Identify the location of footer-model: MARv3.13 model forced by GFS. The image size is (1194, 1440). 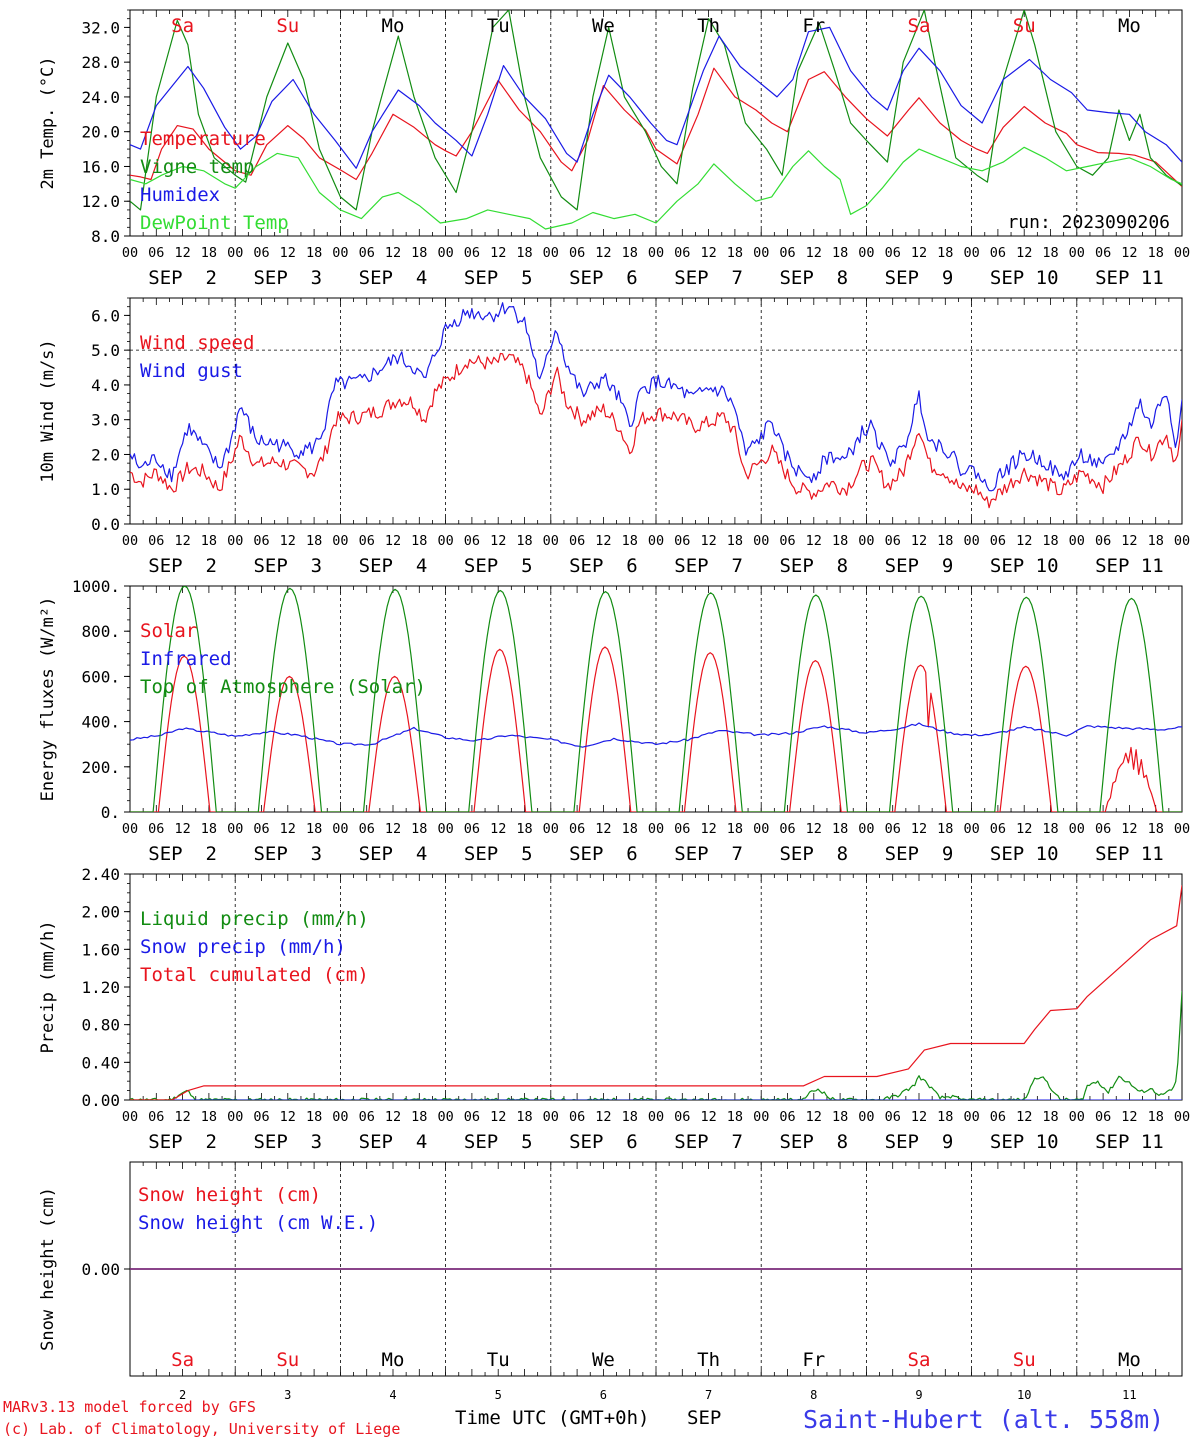
(129, 1407).